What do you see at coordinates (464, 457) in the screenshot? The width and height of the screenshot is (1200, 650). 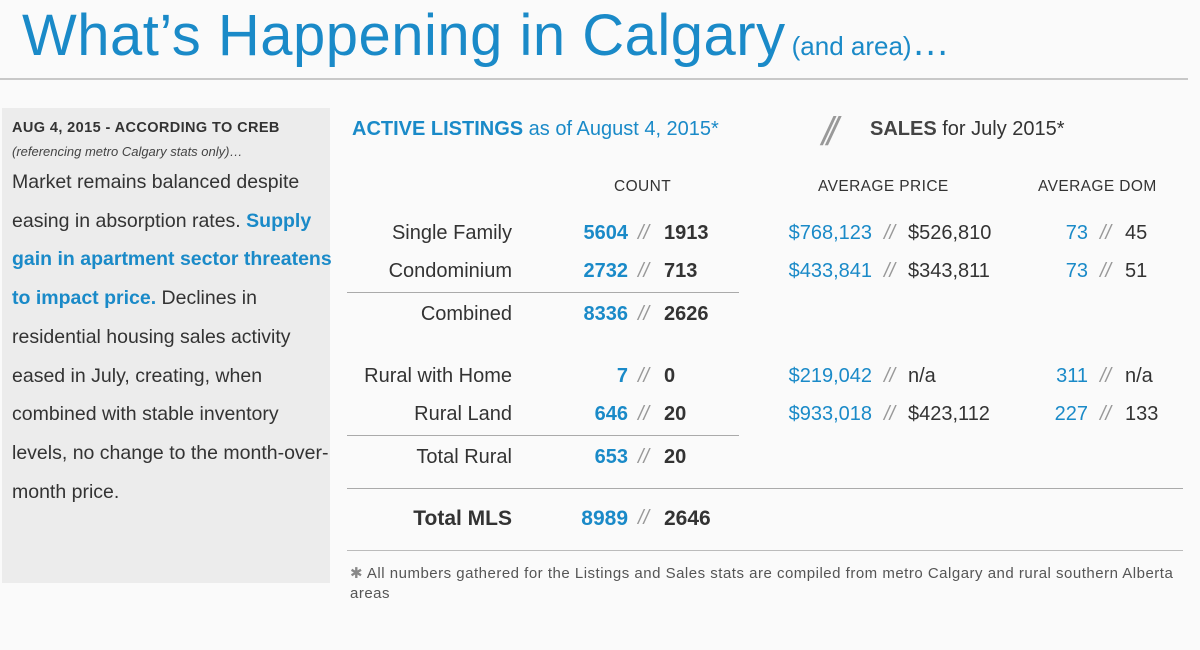 I see `row-label: Total Rural` at bounding box center [464, 457].